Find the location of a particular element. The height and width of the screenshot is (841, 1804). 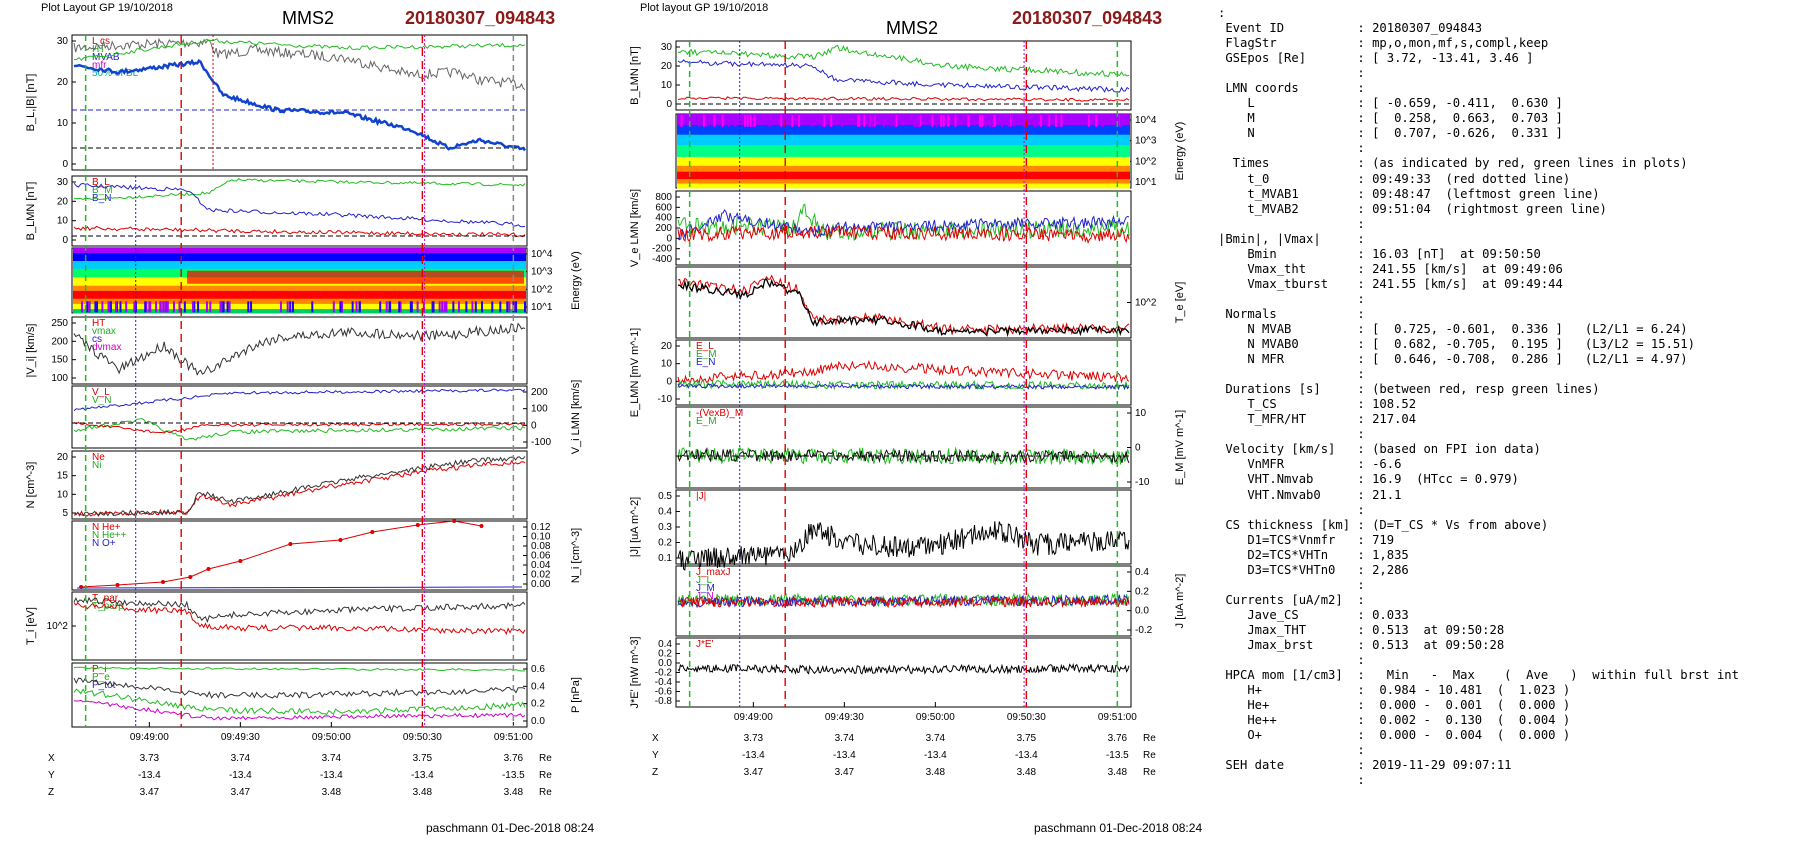

bl2-line is located at coordinates (299, 205).